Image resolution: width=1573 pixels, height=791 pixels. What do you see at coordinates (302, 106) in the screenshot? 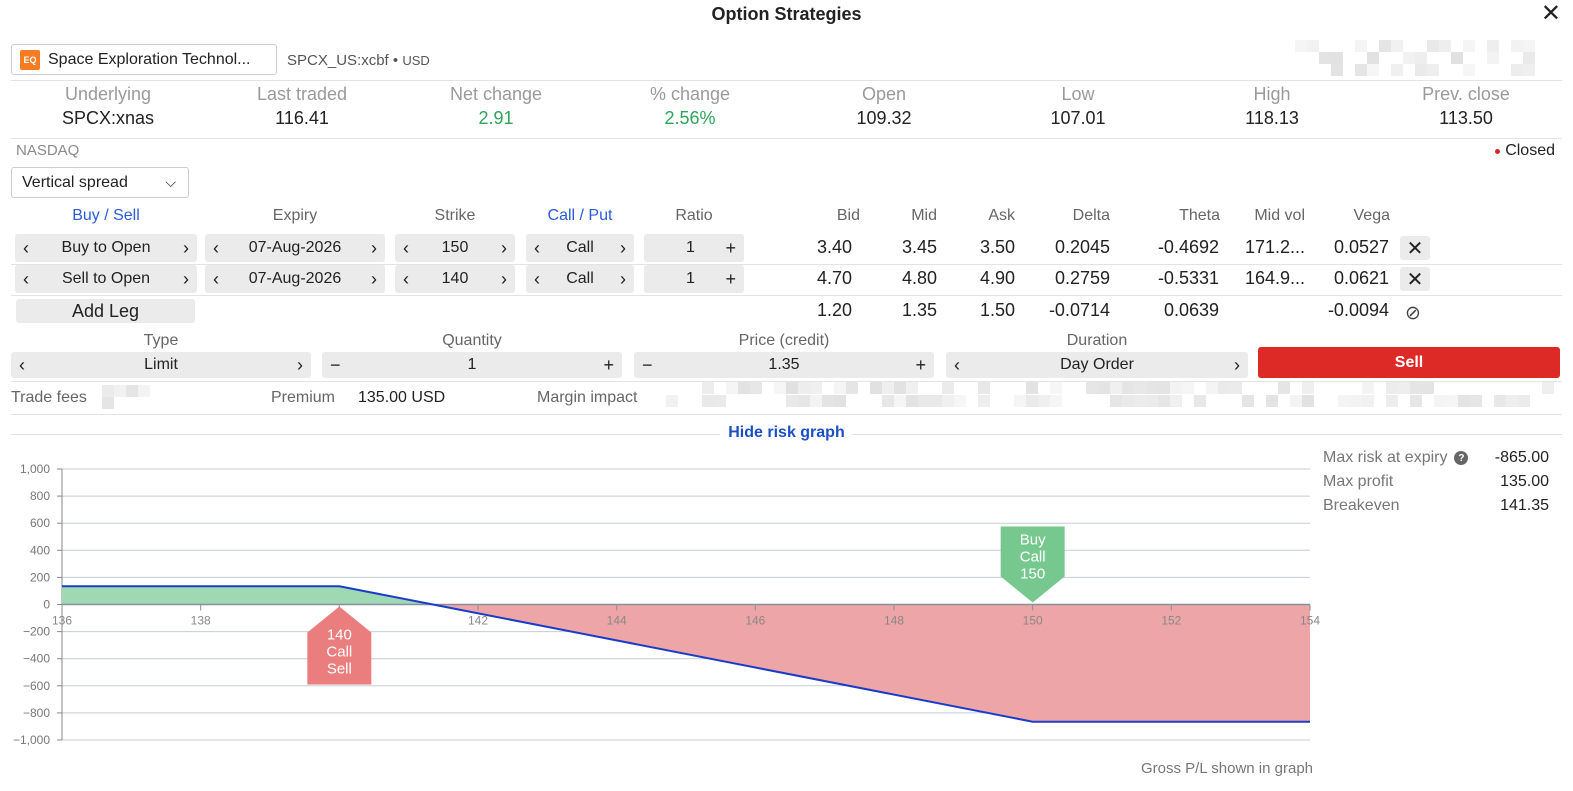
I see `quote-last-traded: Last traded 116.41` at bounding box center [302, 106].